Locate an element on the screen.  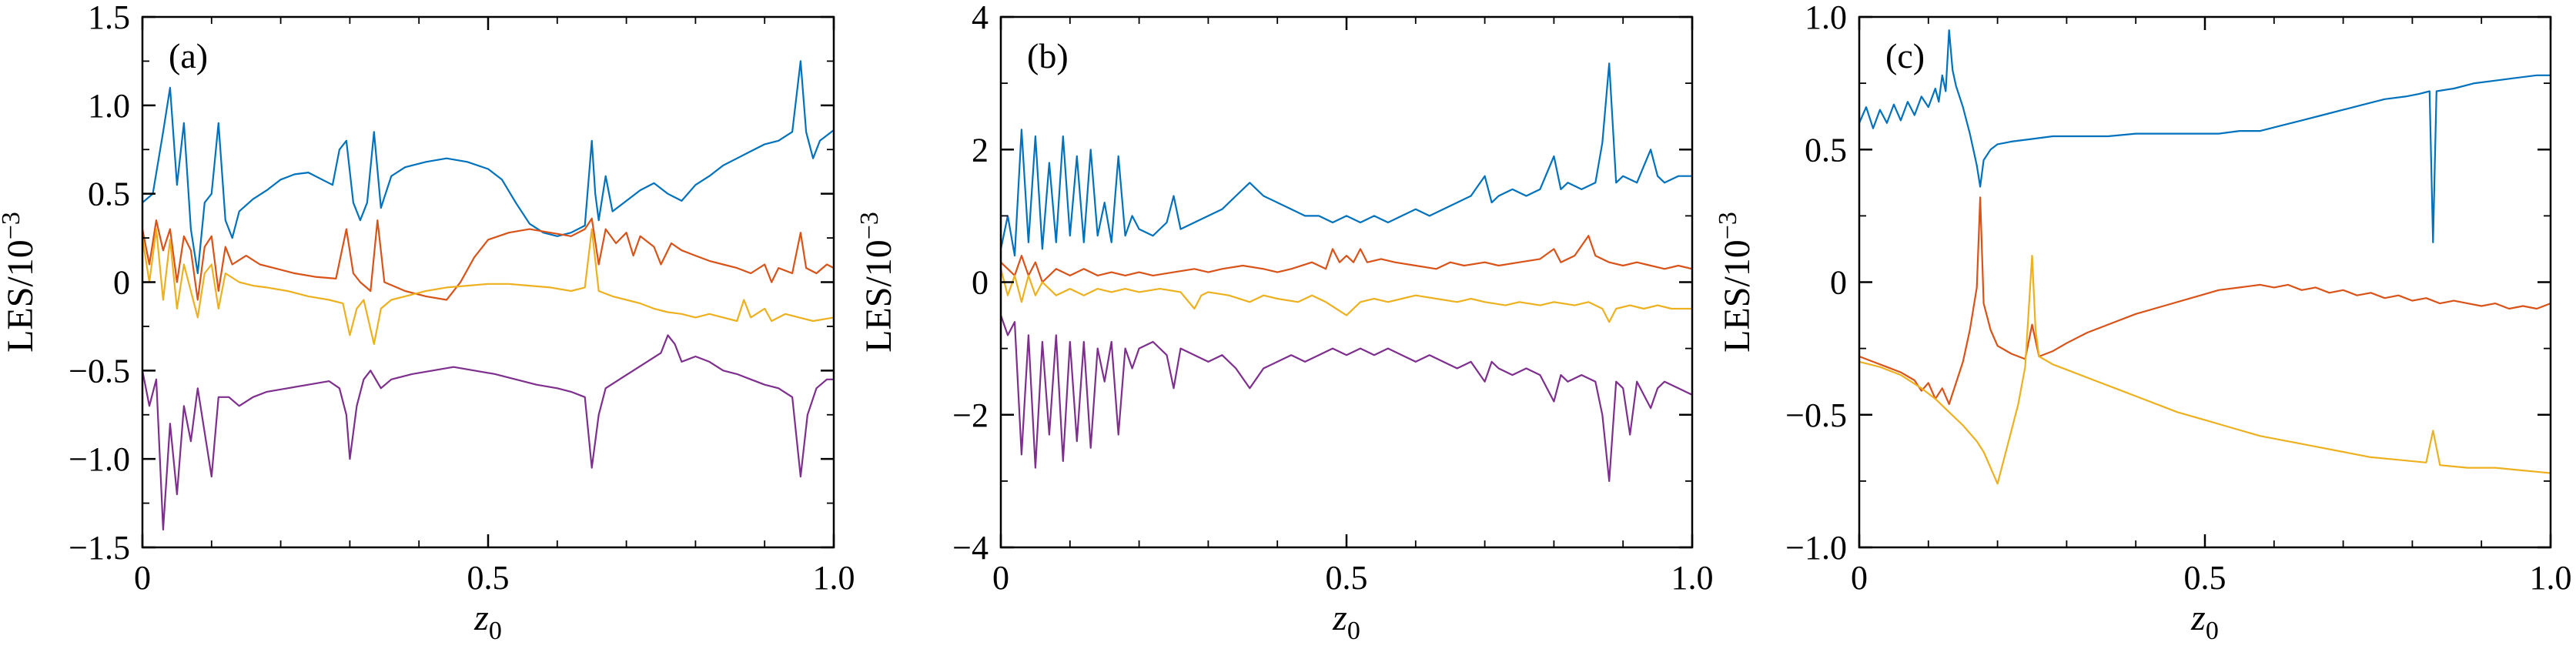
y-tick-label: 2 is located at coordinates (981, 150).